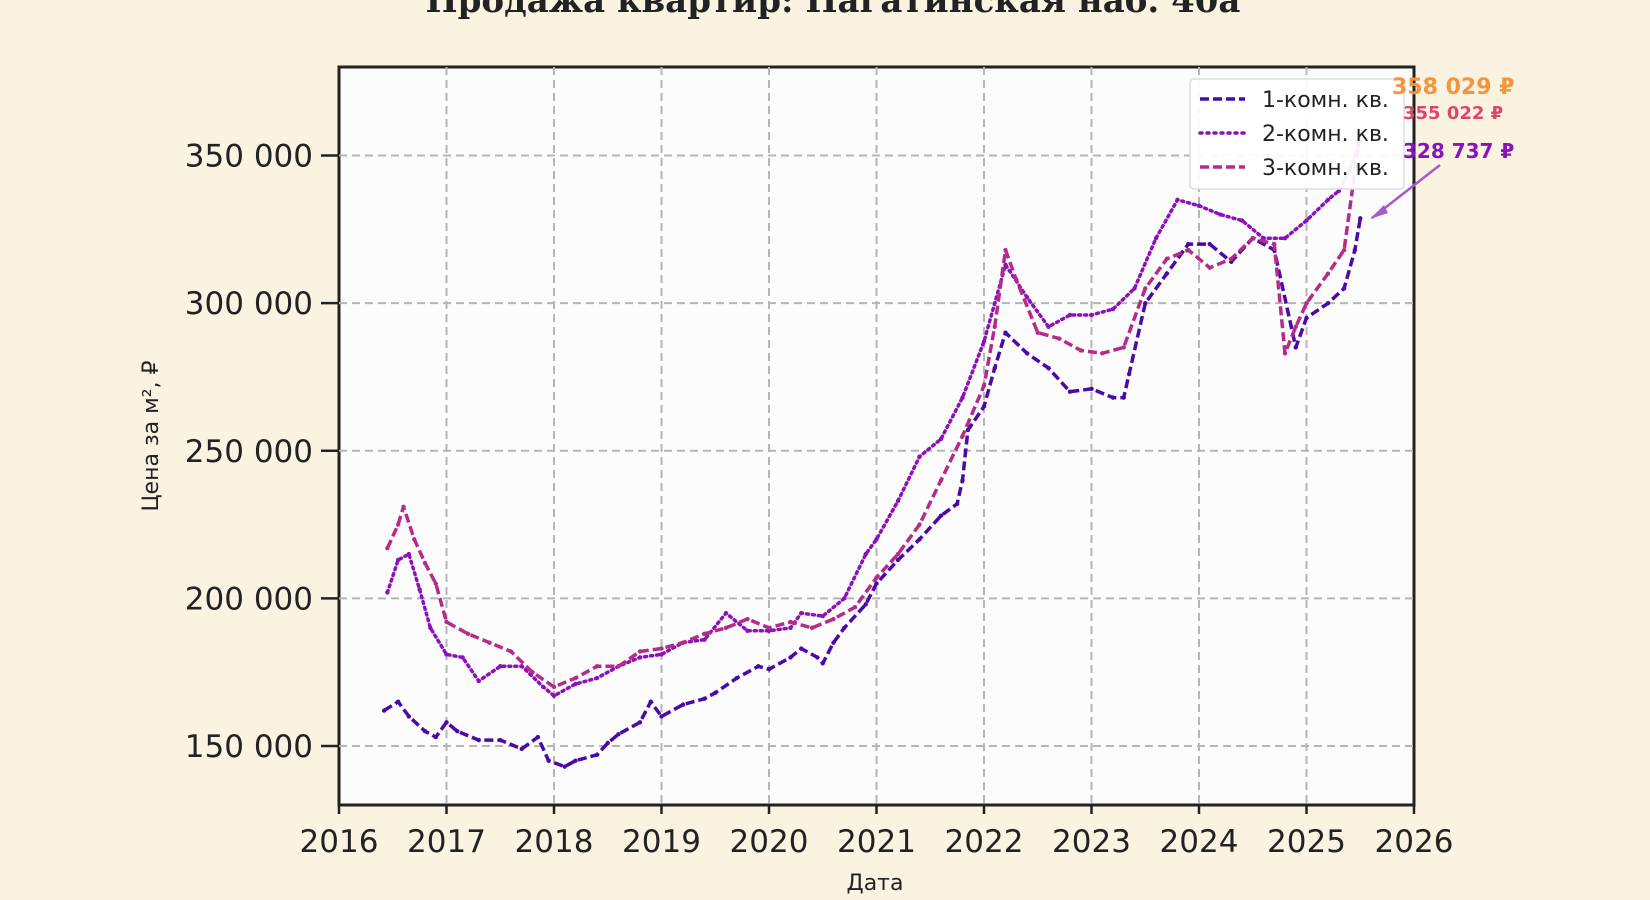  What do you see at coordinates (769, 842) in the screenshot?
I see `x-tick-label: 2020` at bounding box center [769, 842].